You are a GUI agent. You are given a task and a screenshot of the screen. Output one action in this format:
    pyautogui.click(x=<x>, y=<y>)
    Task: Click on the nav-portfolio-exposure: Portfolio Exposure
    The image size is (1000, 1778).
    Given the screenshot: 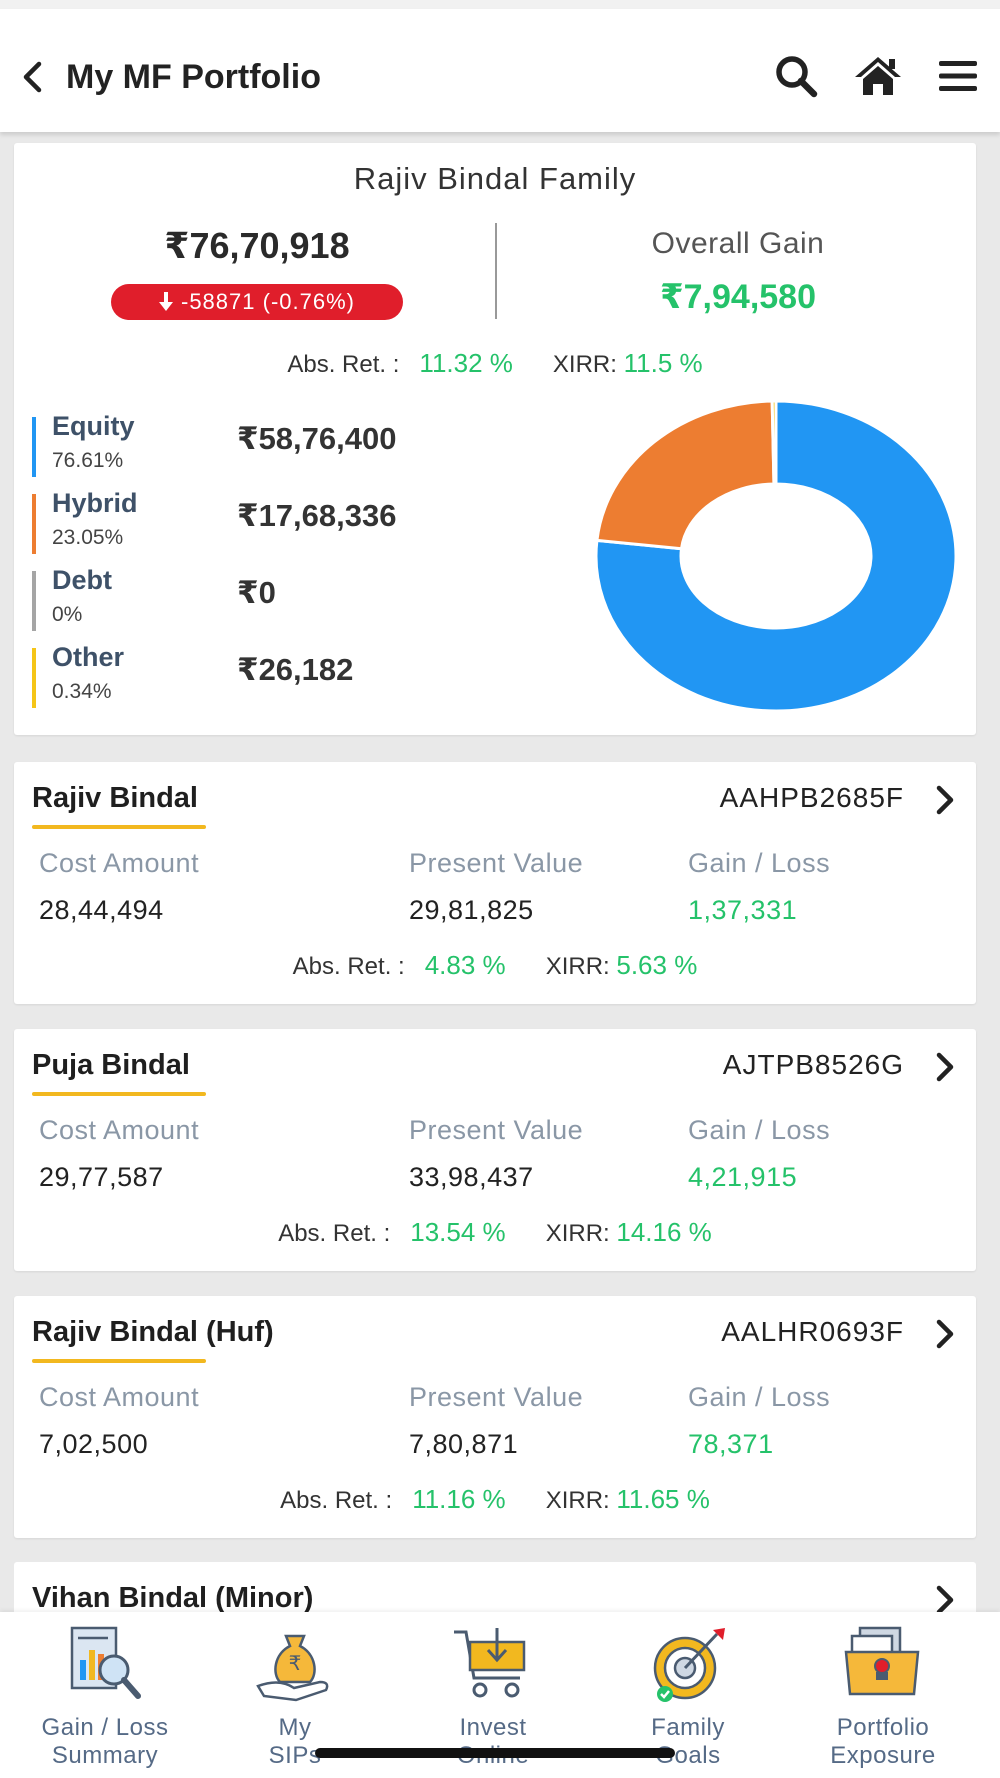 What is the action you would take?
    pyautogui.click(x=883, y=1695)
    